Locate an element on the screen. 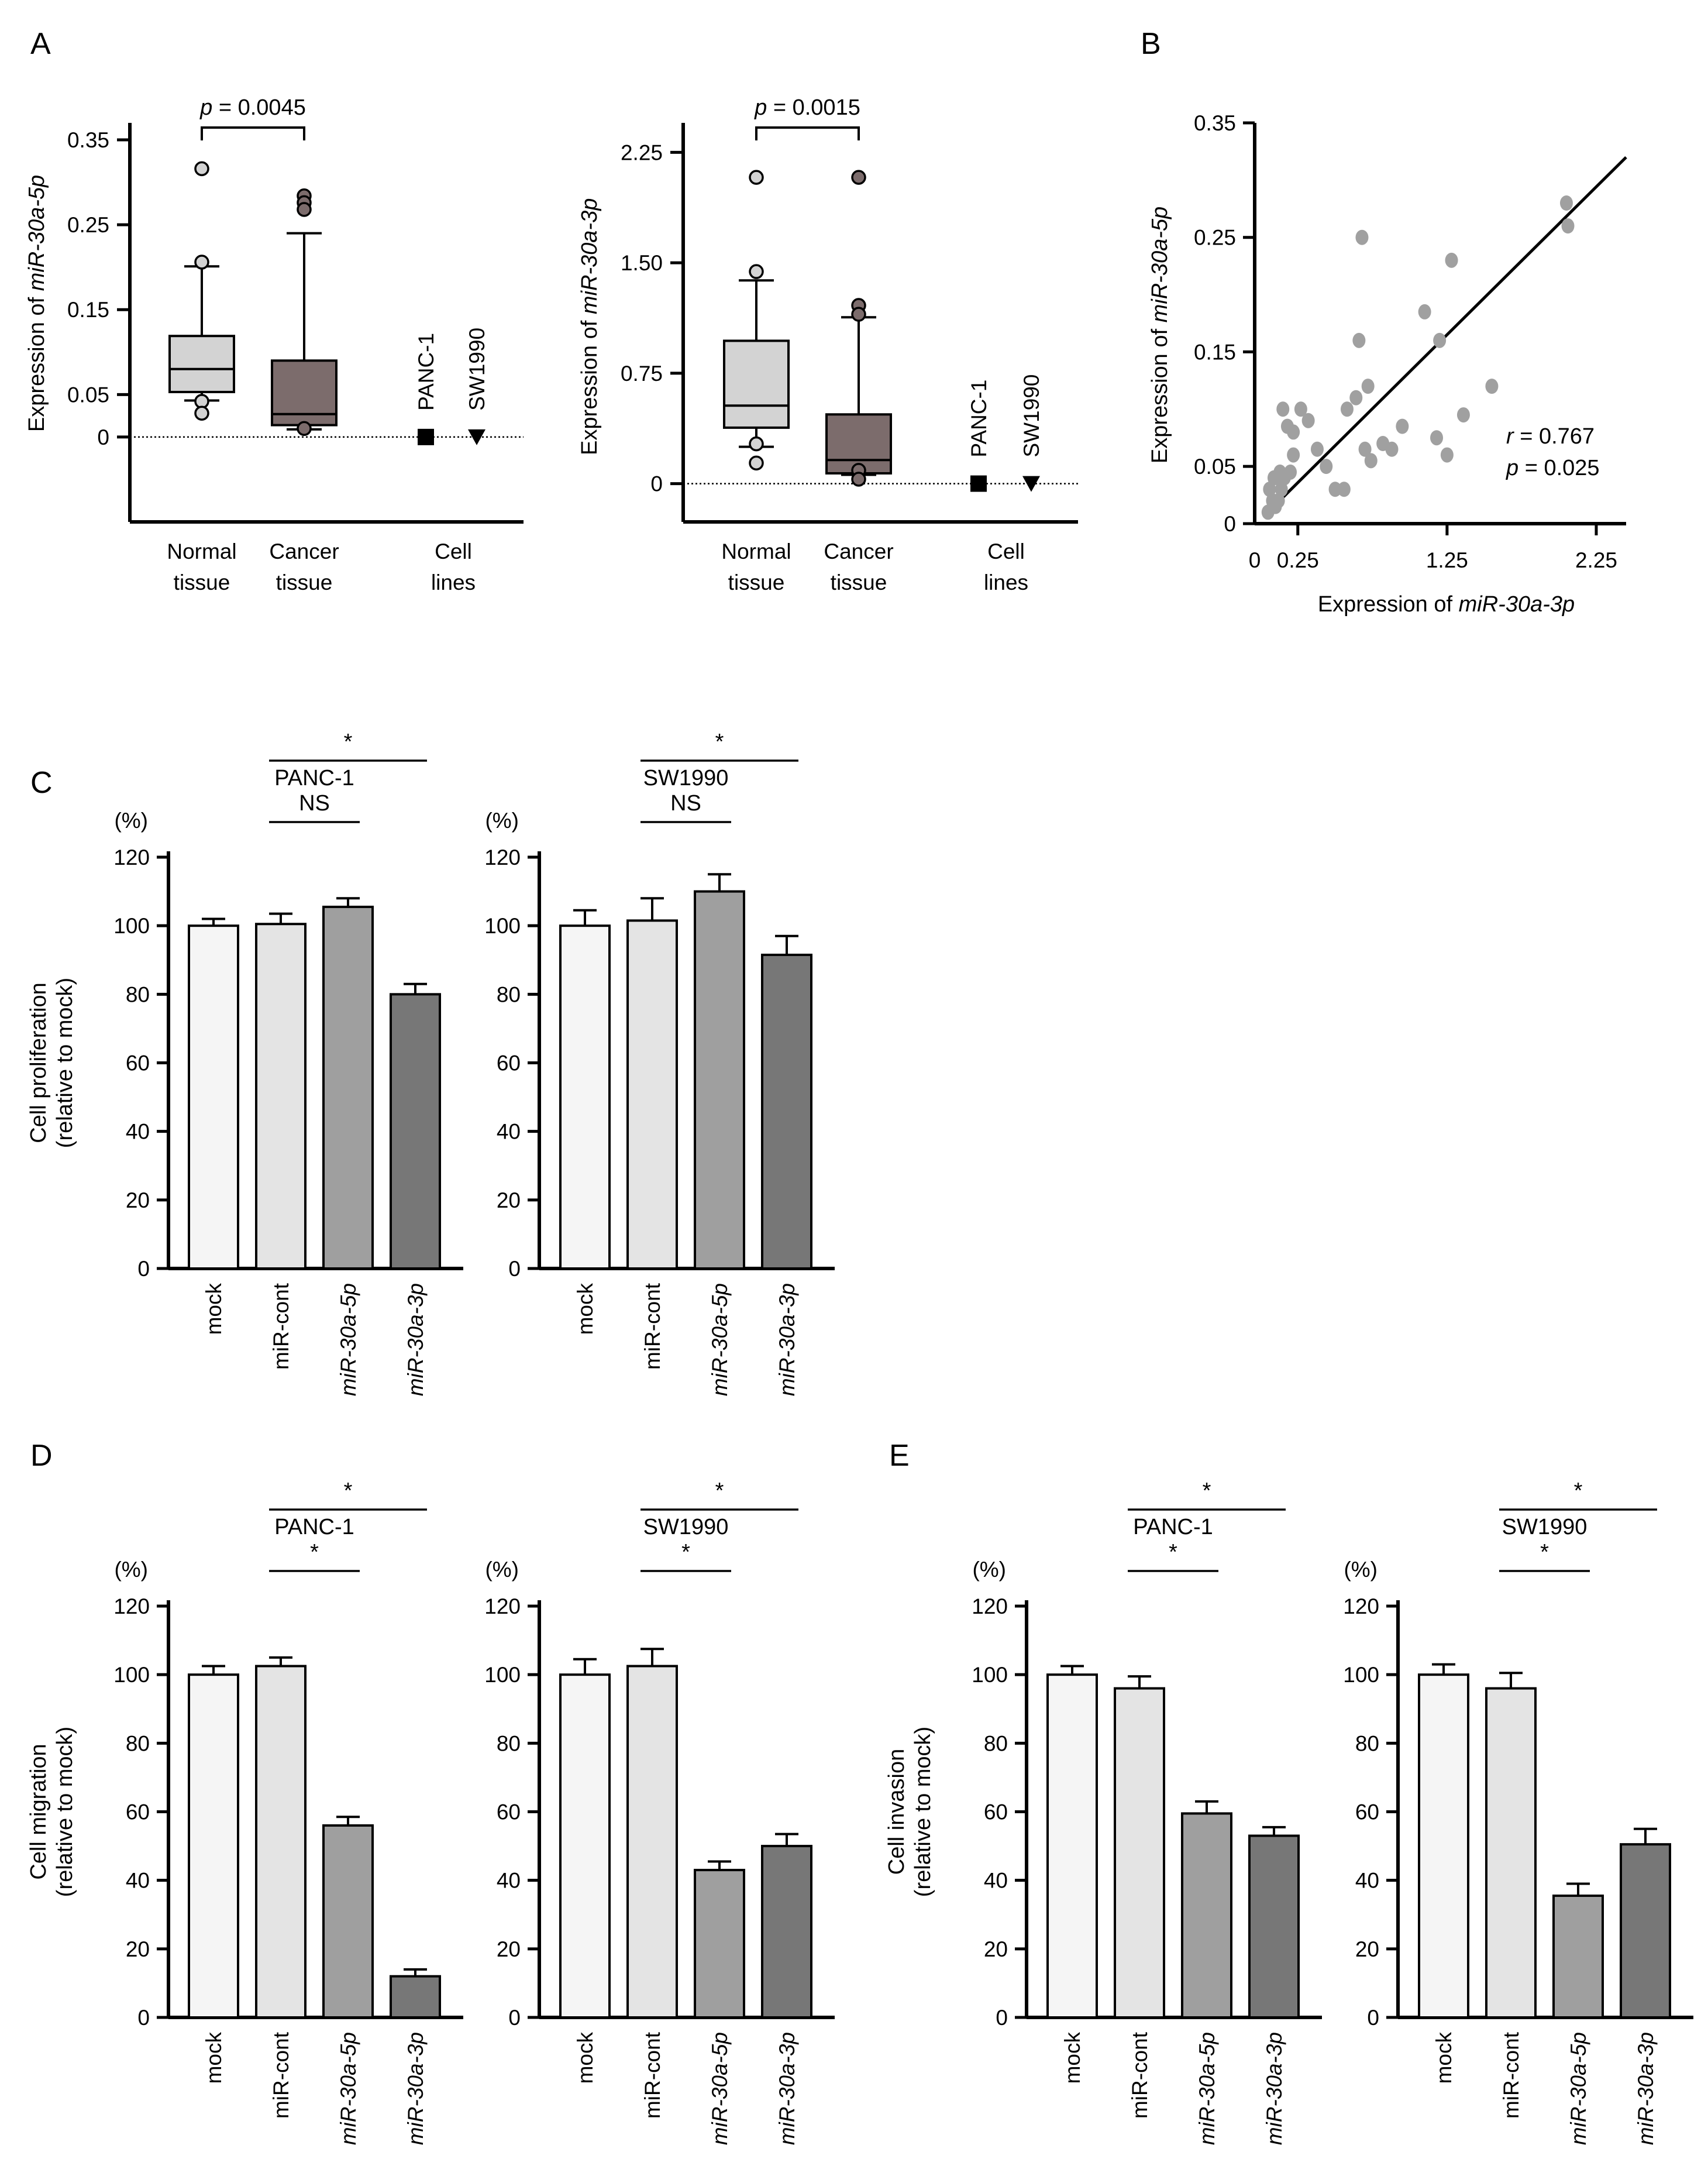 The image size is (1708, 2183). y-axis-label: Cell proliferation is located at coordinates (38, 1063).